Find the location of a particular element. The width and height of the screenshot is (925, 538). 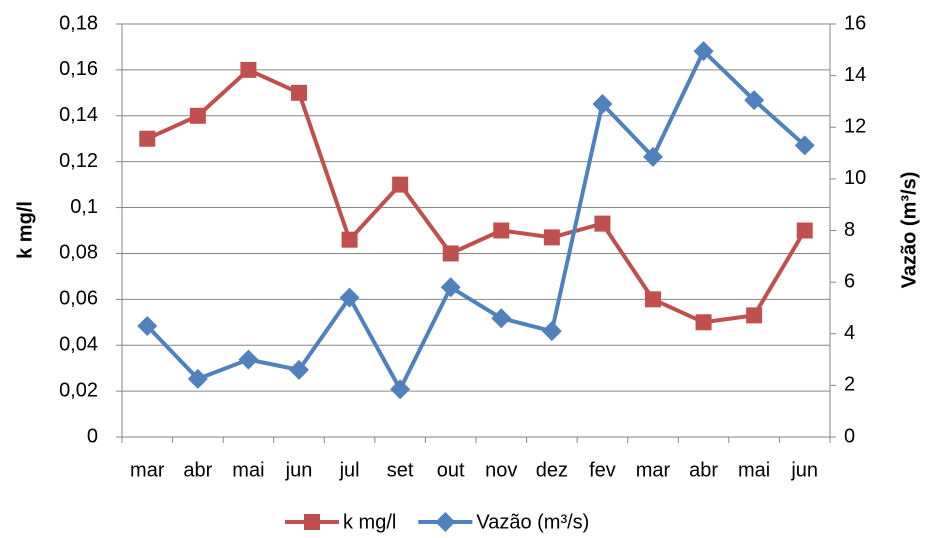

y-tick-label: 0,16 is located at coordinates (78, 69).